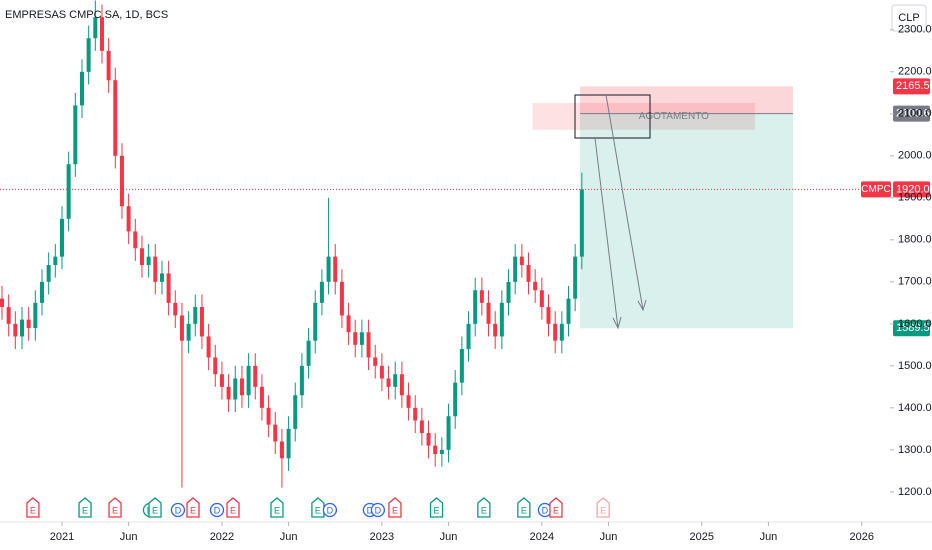  Describe the element at coordinates (915, 30) in the screenshot. I see `y-tick-label: 2300.0` at that location.